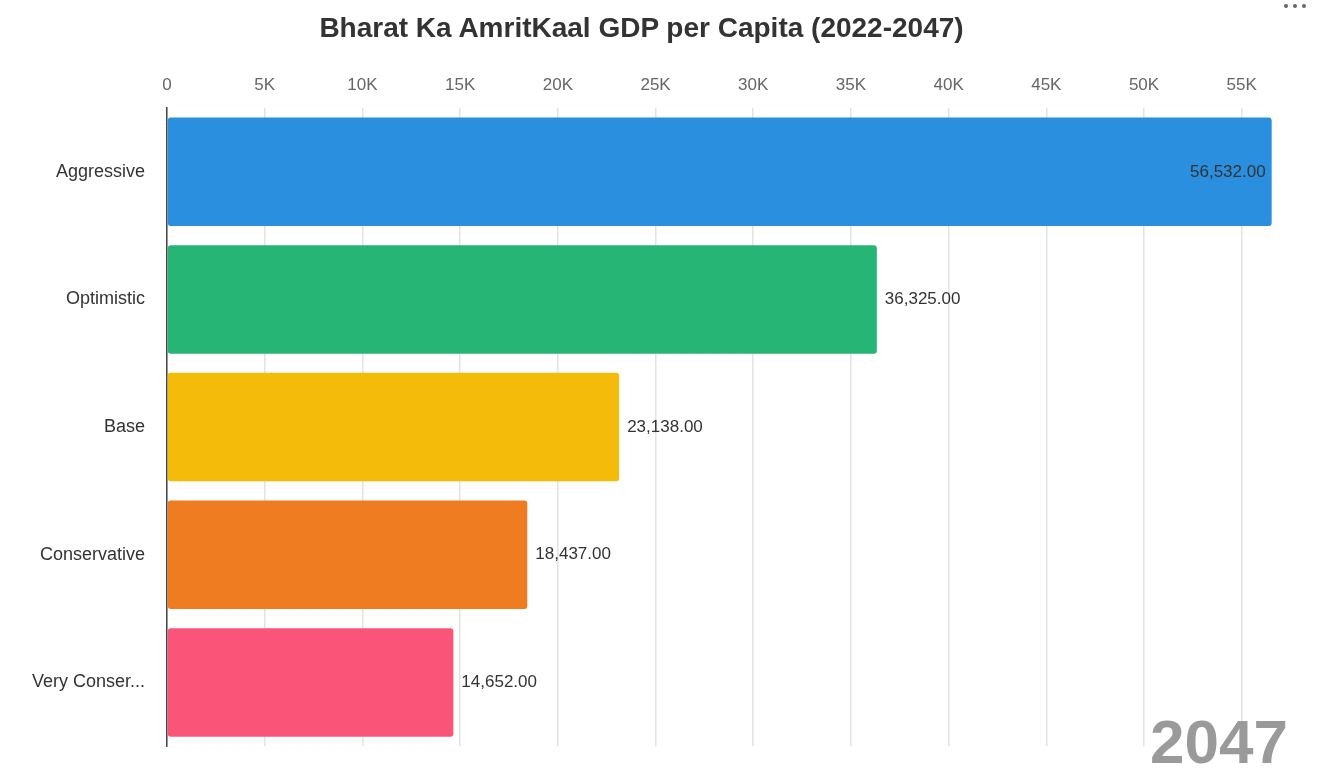 This screenshot has height=779, width=1318. Describe the element at coordinates (641, 27) in the screenshot. I see `chart-title: Bharat Ka AmritKaal GDP per Capita (2022-2047)` at that location.